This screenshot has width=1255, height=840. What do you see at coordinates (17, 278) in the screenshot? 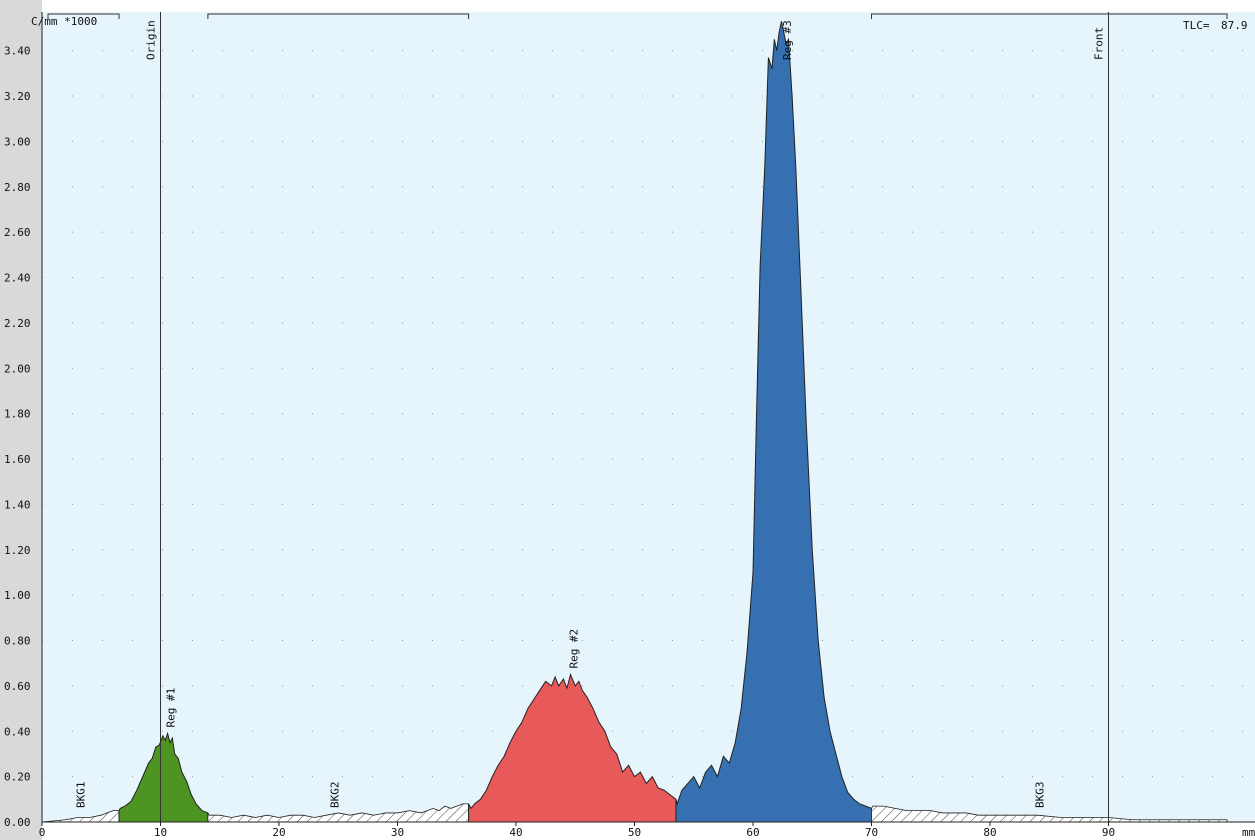
I see `y-tick-label: 2.40` at bounding box center [17, 278].